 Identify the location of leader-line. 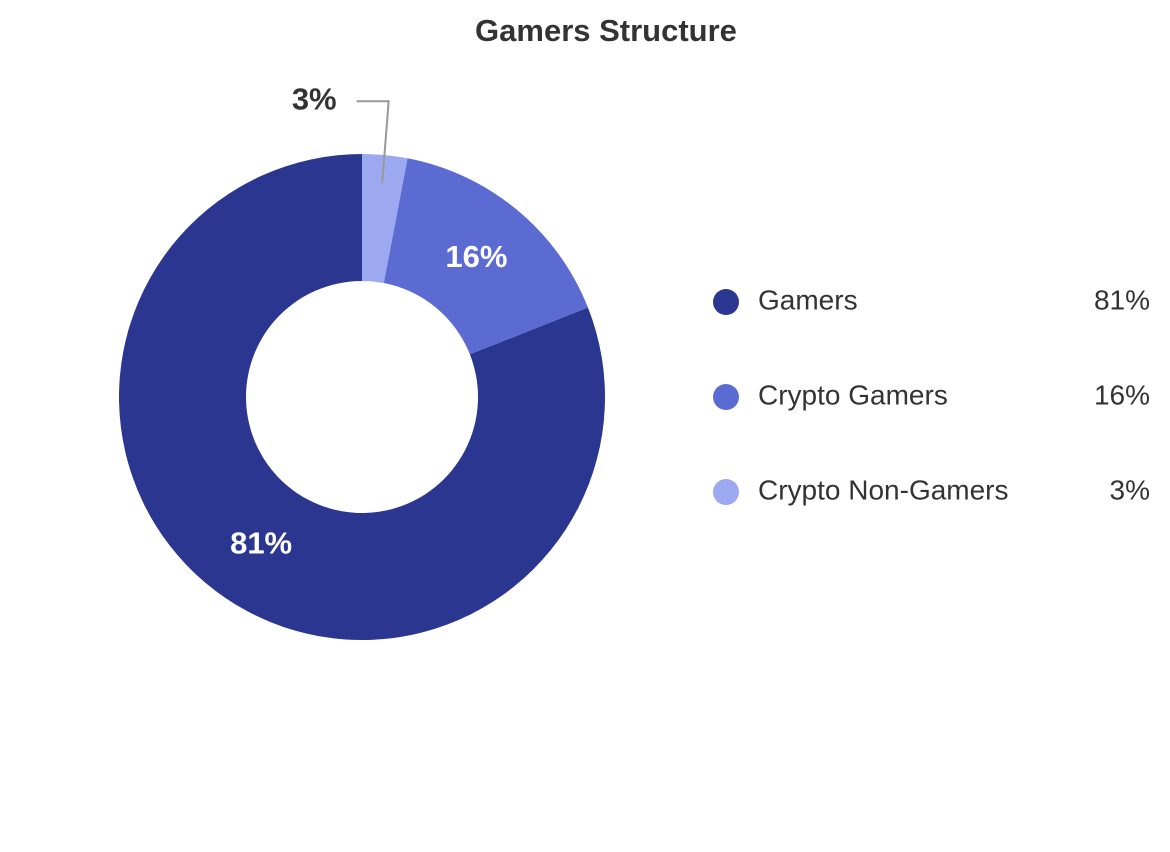
(373, 142).